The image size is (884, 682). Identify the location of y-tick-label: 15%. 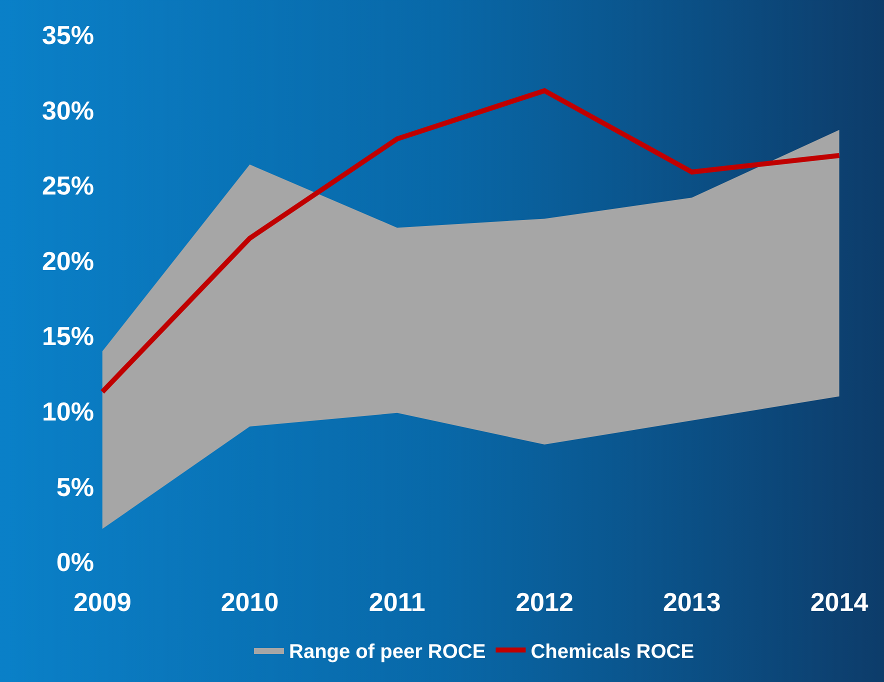
(68, 336).